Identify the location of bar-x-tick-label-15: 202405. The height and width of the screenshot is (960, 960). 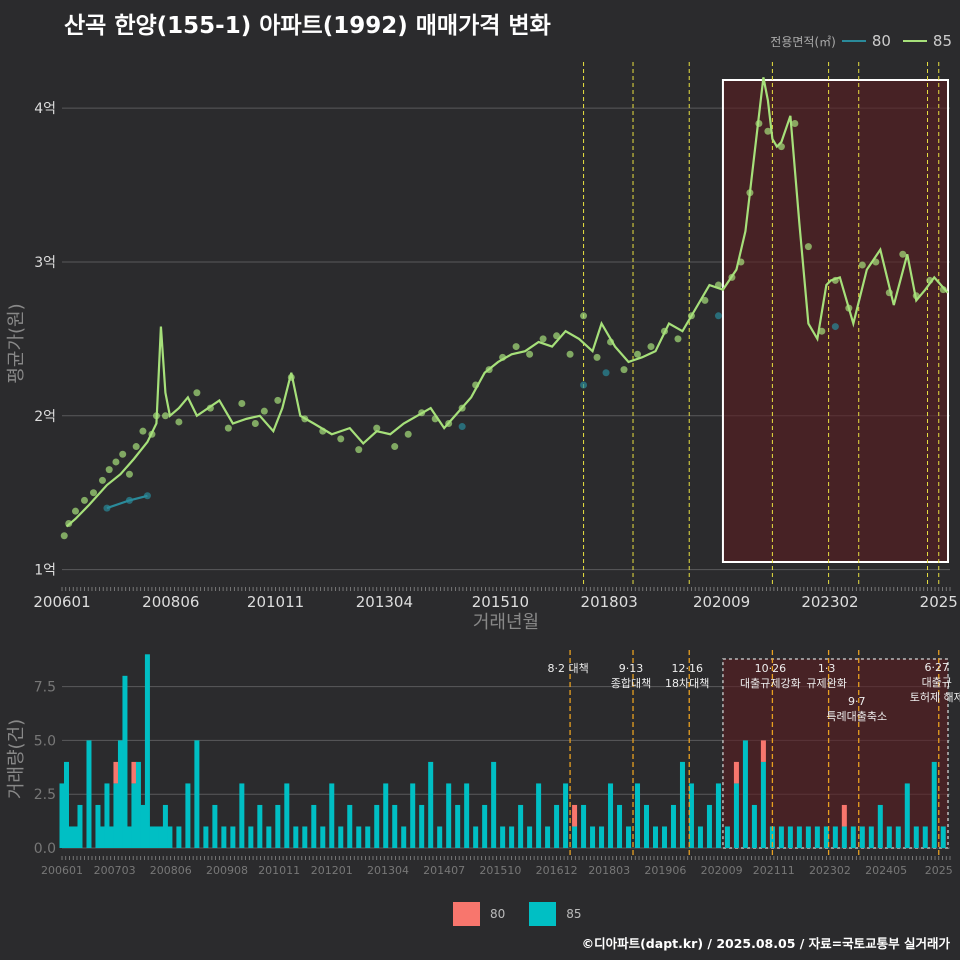
(886, 870).